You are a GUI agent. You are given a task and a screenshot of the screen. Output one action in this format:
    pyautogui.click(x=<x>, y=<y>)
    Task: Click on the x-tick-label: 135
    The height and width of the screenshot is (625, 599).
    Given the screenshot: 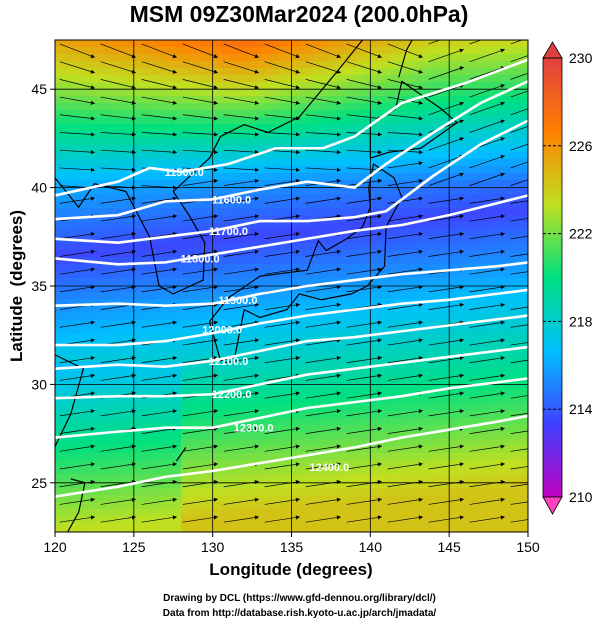 What is the action you would take?
    pyautogui.click(x=292, y=547)
    